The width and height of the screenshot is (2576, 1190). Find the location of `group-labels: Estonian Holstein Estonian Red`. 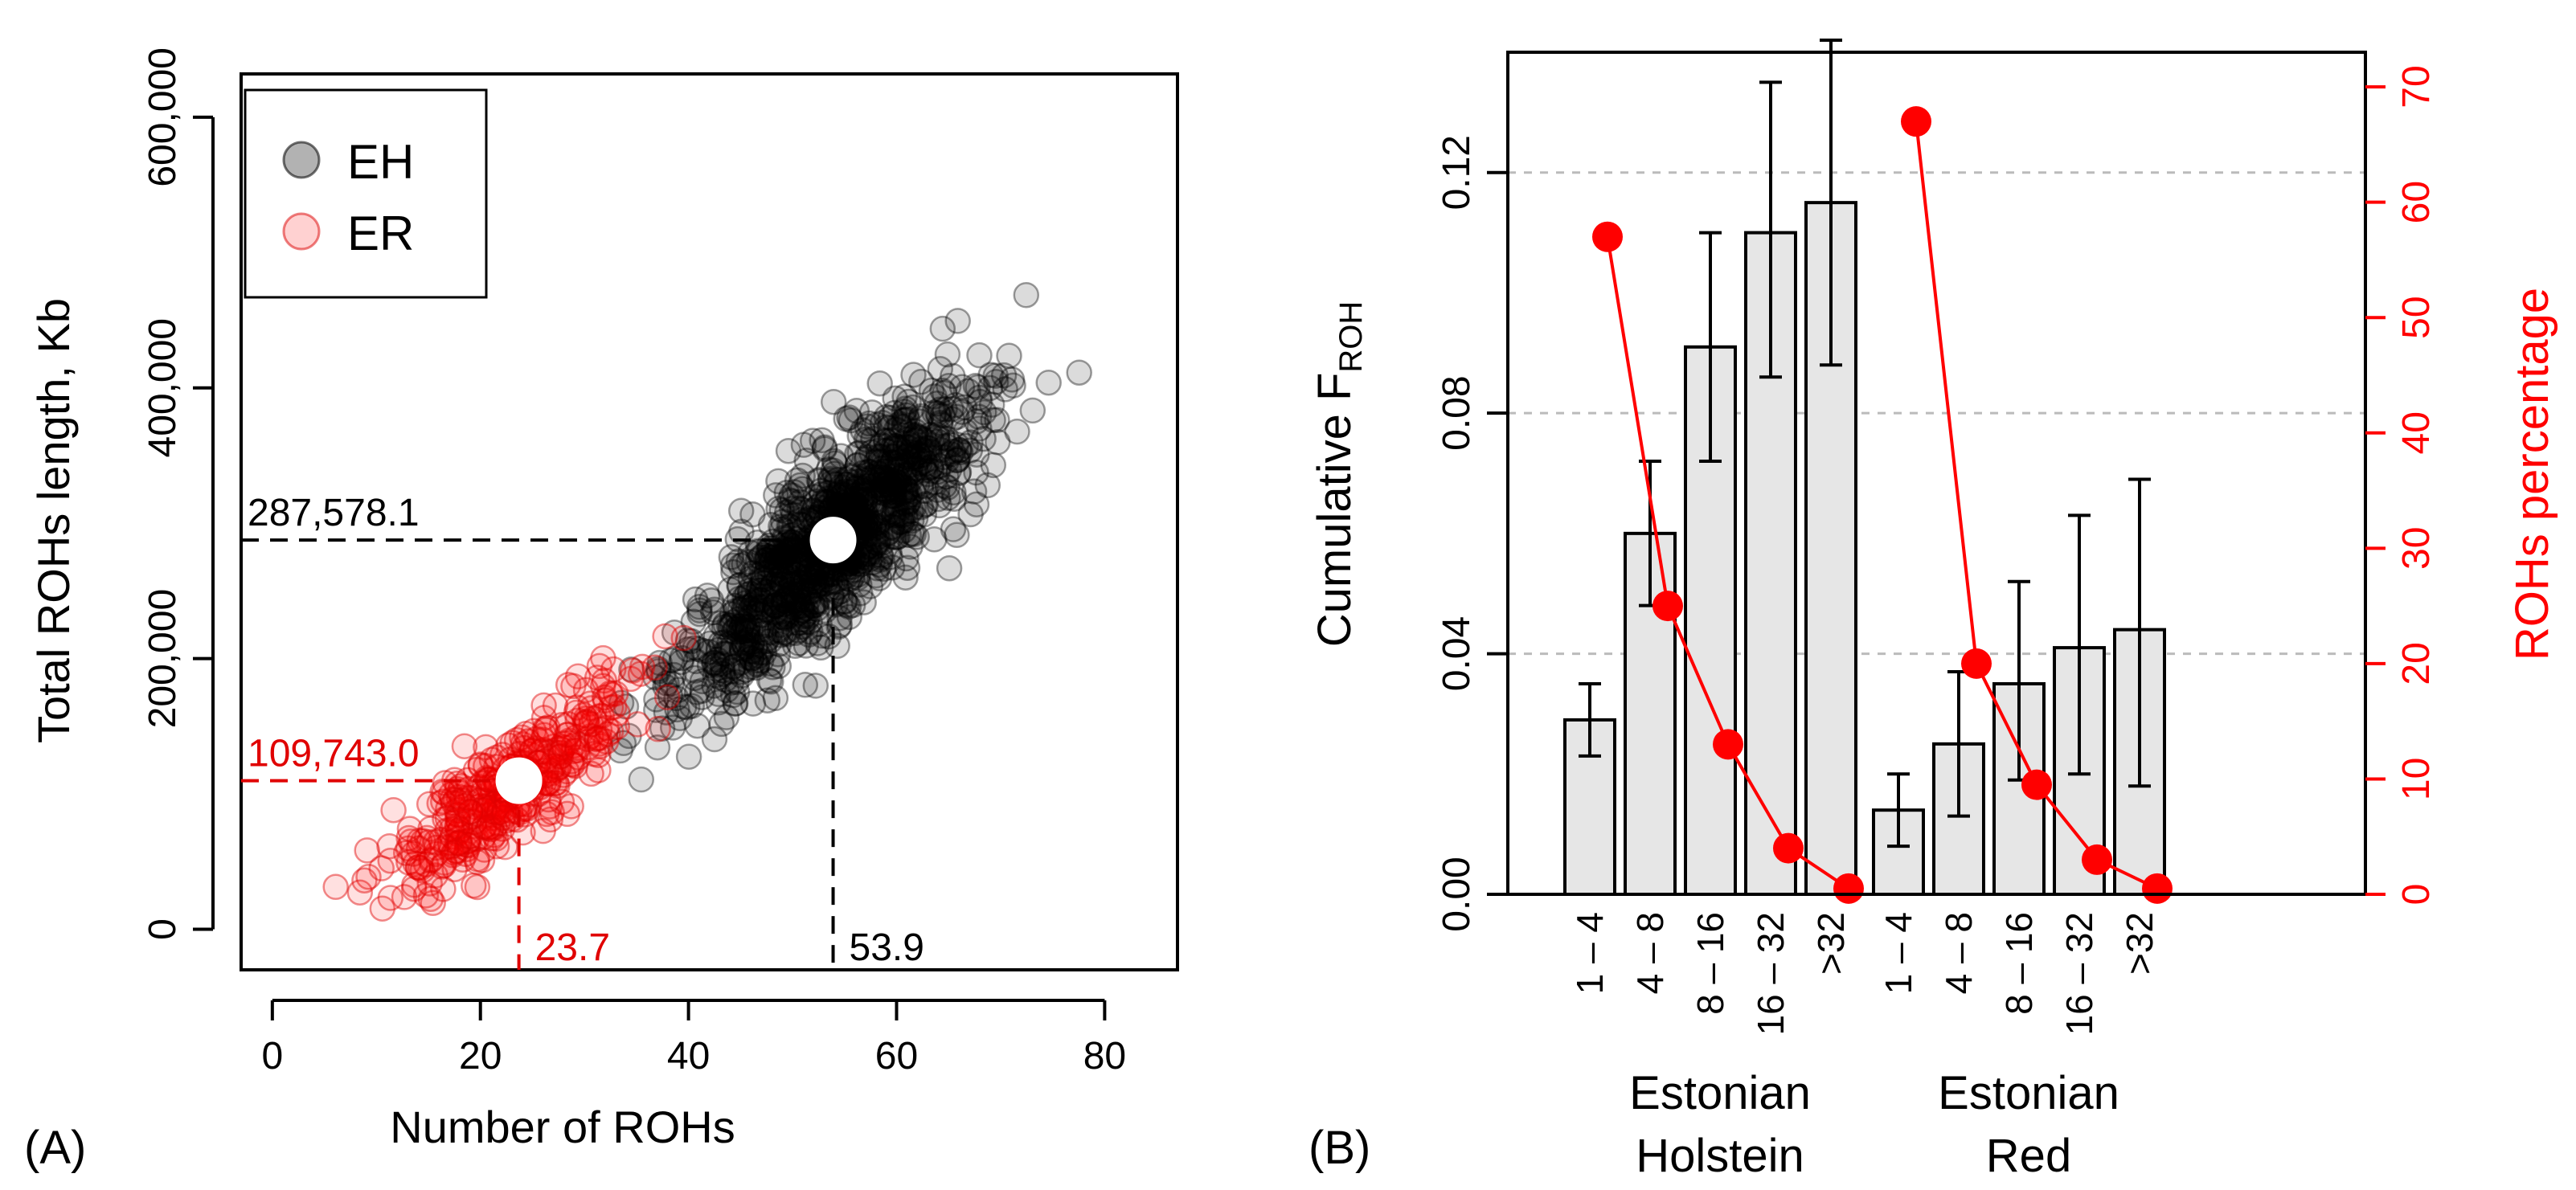

group-labels: Estonian Holstein Estonian Red is located at coordinates (1874, 1124).